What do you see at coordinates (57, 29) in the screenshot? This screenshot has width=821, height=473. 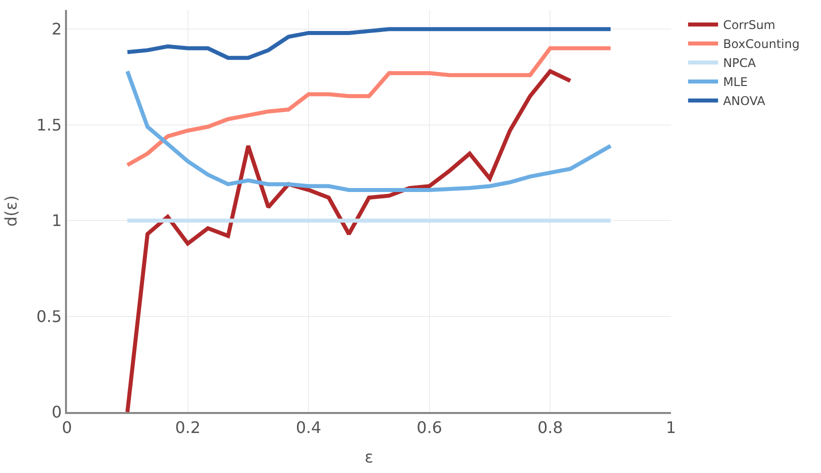 I see `y-tick-label: 2` at bounding box center [57, 29].